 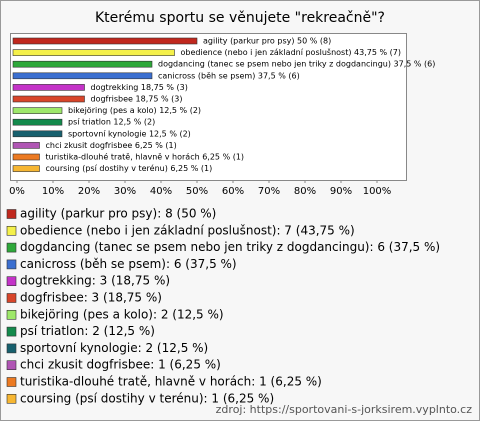 What do you see at coordinates (267, 41) in the screenshot?
I see `bar-label: agility (parkur pro psy) 50 % (8)` at bounding box center [267, 41].